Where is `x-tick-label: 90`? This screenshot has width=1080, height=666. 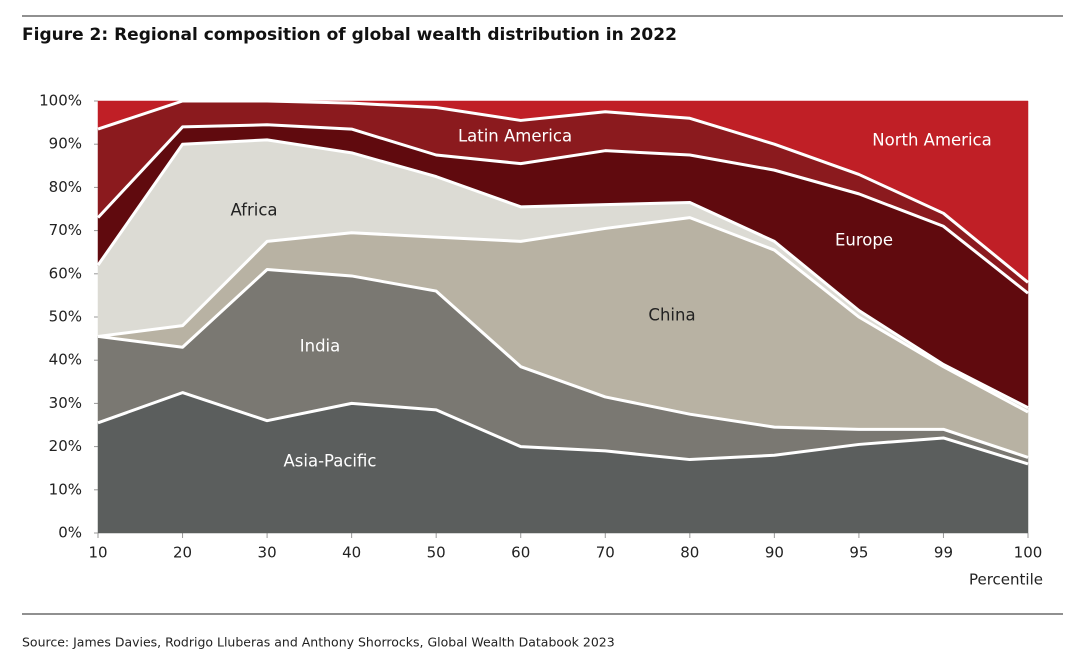
x-tick-label: 90 is located at coordinates (774, 553).